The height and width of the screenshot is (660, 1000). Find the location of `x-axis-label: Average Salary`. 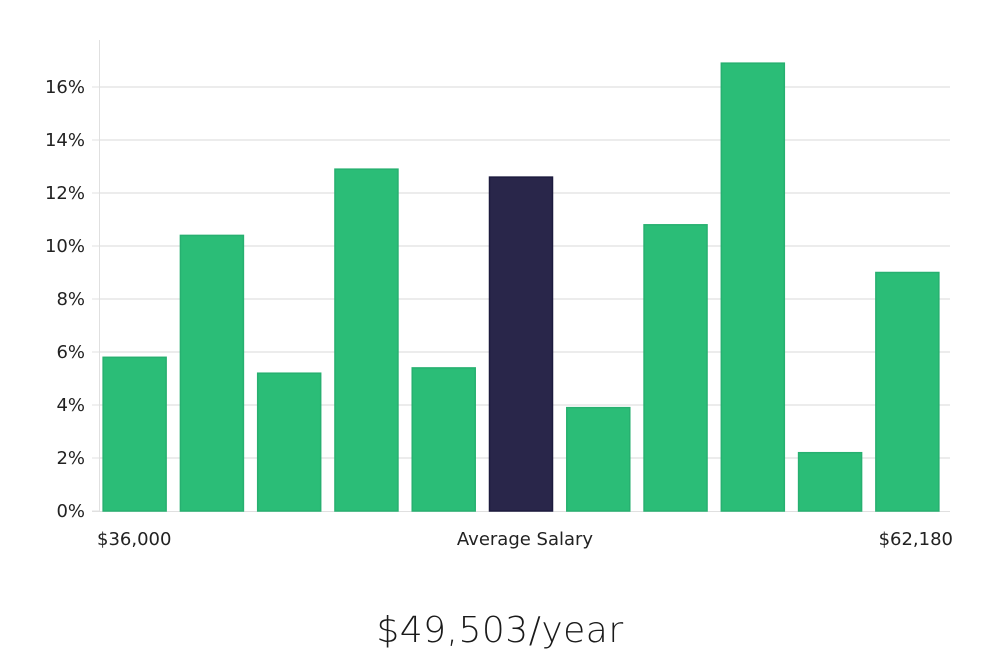

x-axis-label: Average Salary is located at coordinates (525, 539).